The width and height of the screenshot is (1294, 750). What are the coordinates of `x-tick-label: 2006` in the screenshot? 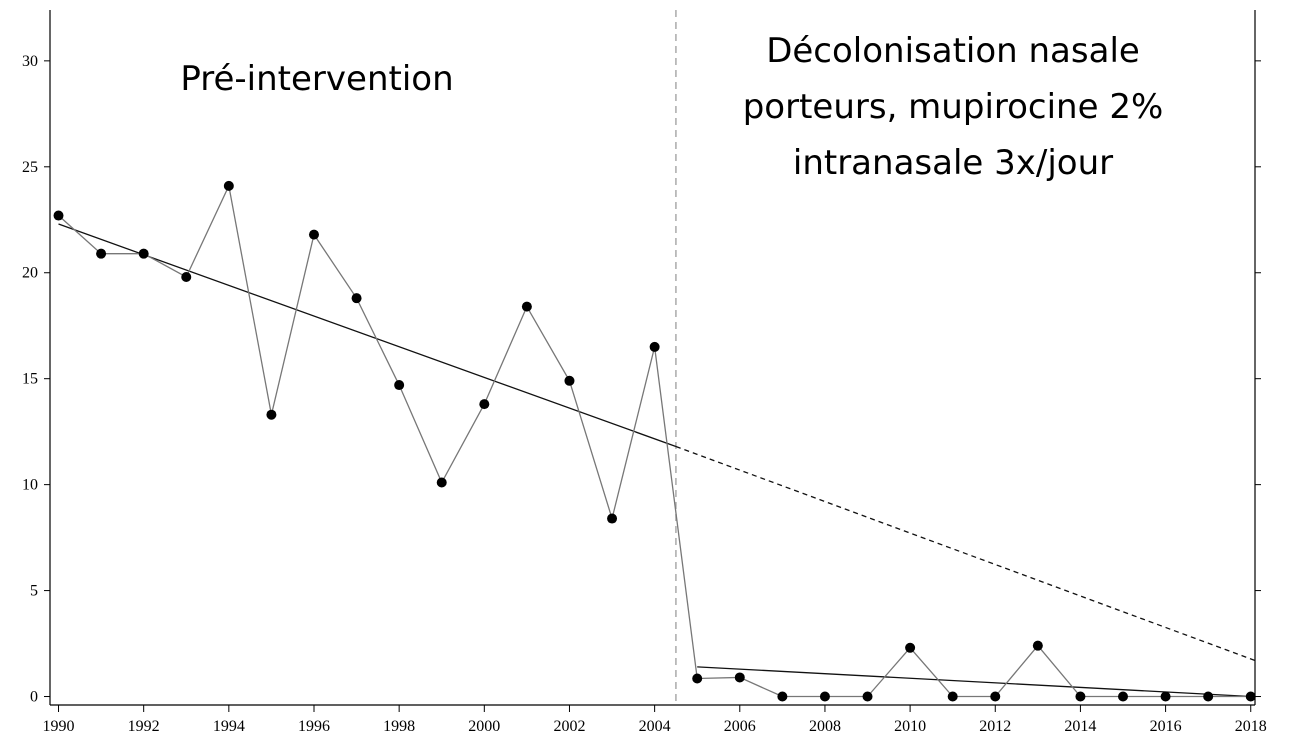 It's located at (740, 726).